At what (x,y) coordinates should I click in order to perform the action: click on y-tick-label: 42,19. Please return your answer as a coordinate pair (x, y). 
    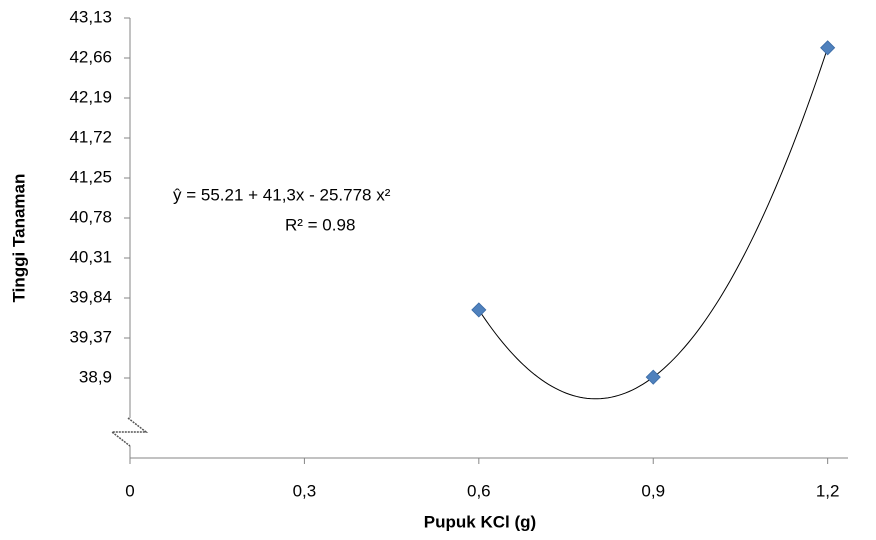
    Looking at the image, I should click on (90, 96).